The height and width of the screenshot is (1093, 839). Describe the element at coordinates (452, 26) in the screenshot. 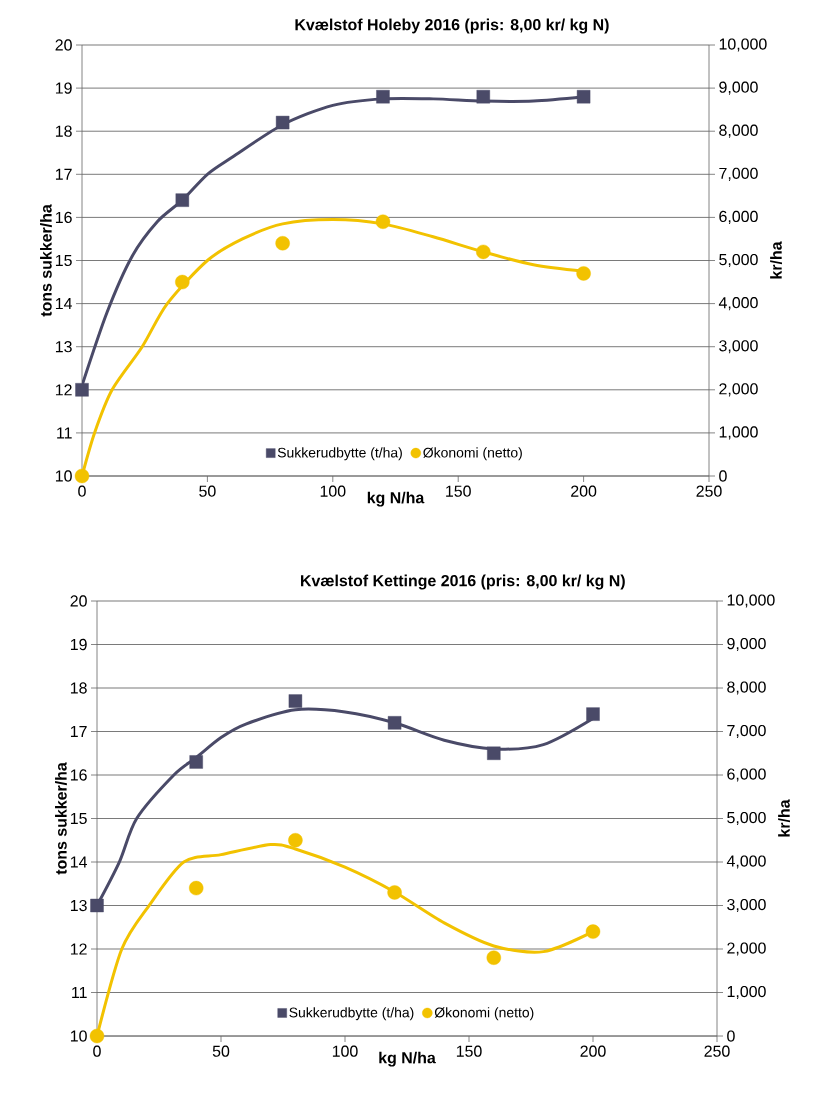

I see `chart-title: Kvælstof Holeby 2016 (pris: 8,00 kr/ kg N)` at that location.